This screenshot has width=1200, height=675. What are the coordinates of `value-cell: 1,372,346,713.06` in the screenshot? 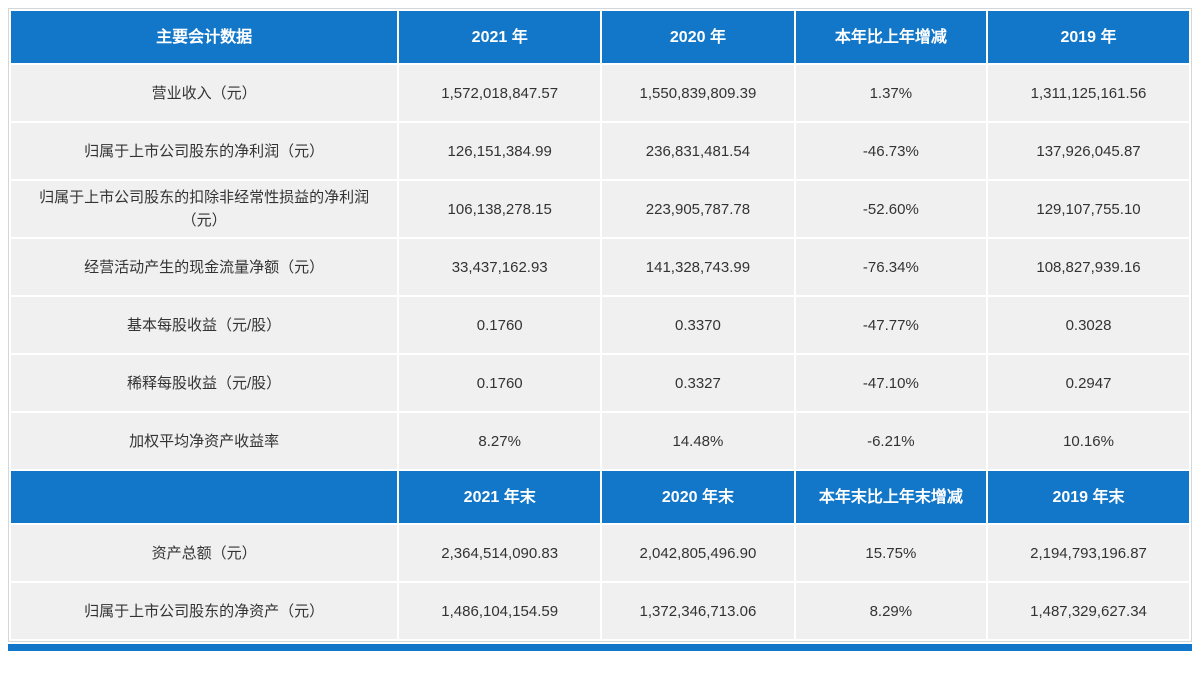 It's located at (698, 611).